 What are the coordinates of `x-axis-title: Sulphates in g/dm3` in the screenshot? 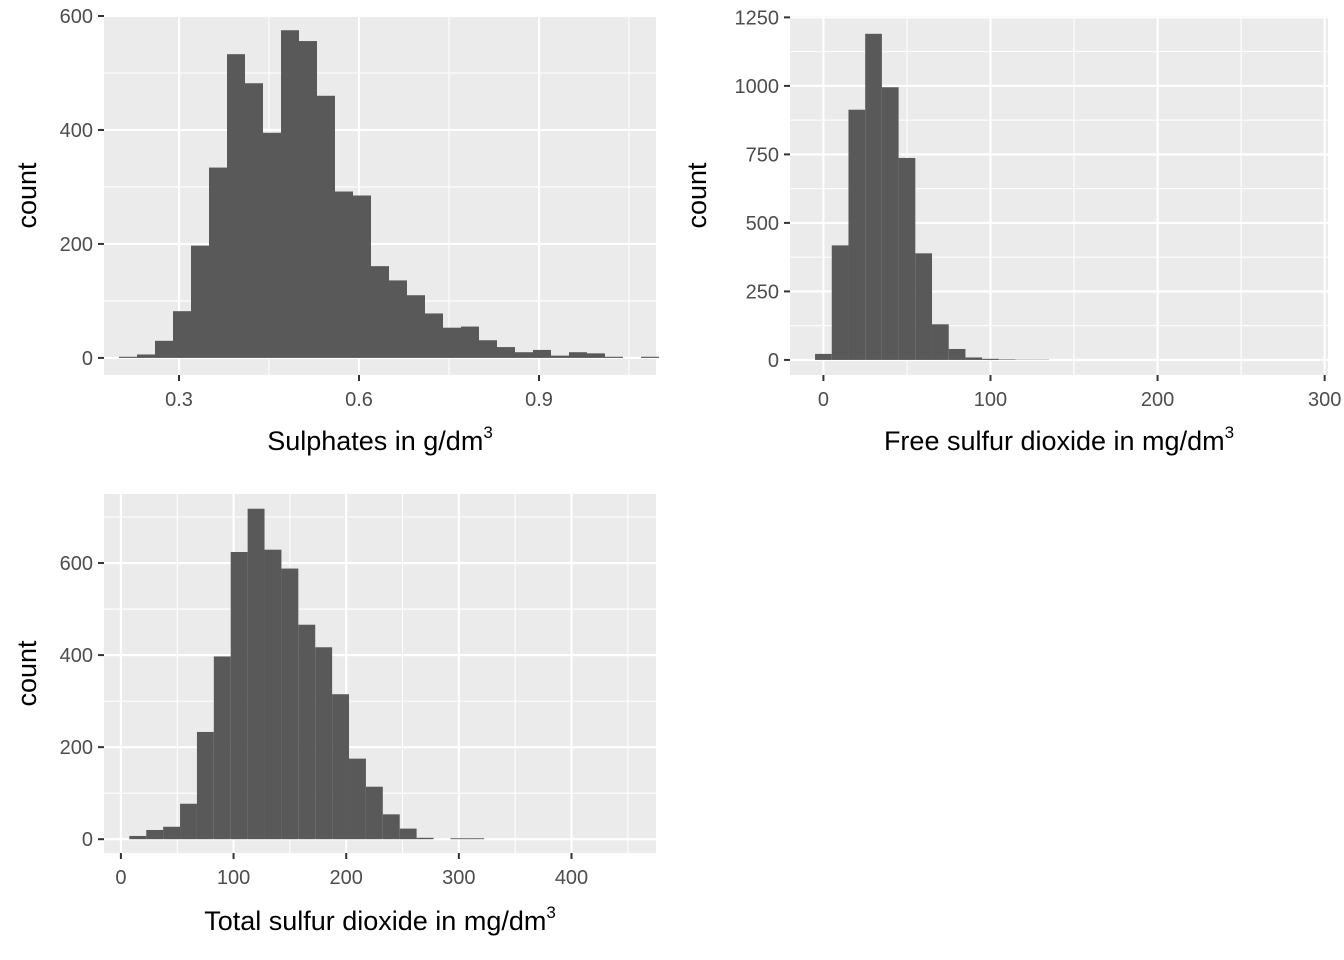 It's located at (380, 439).